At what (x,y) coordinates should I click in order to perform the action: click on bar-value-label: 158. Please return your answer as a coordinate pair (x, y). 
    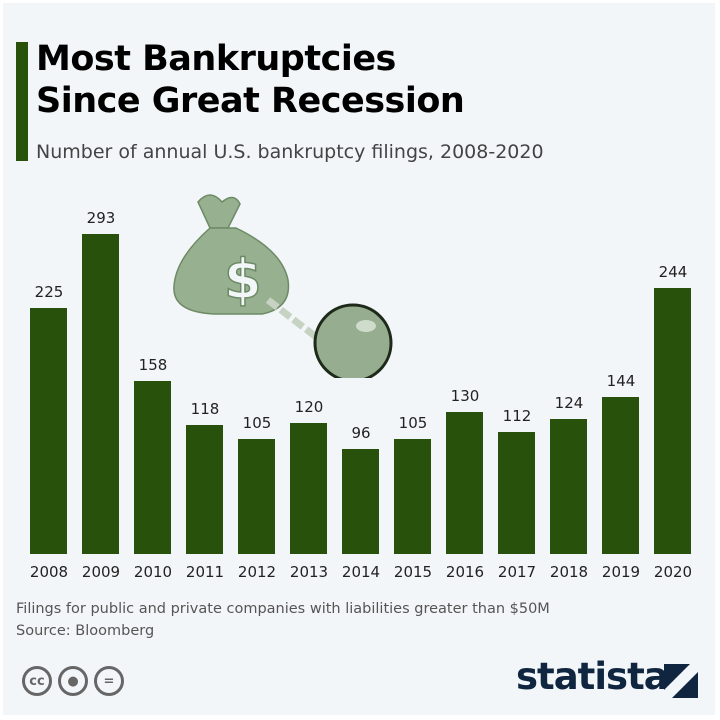
    Looking at the image, I should click on (153, 365).